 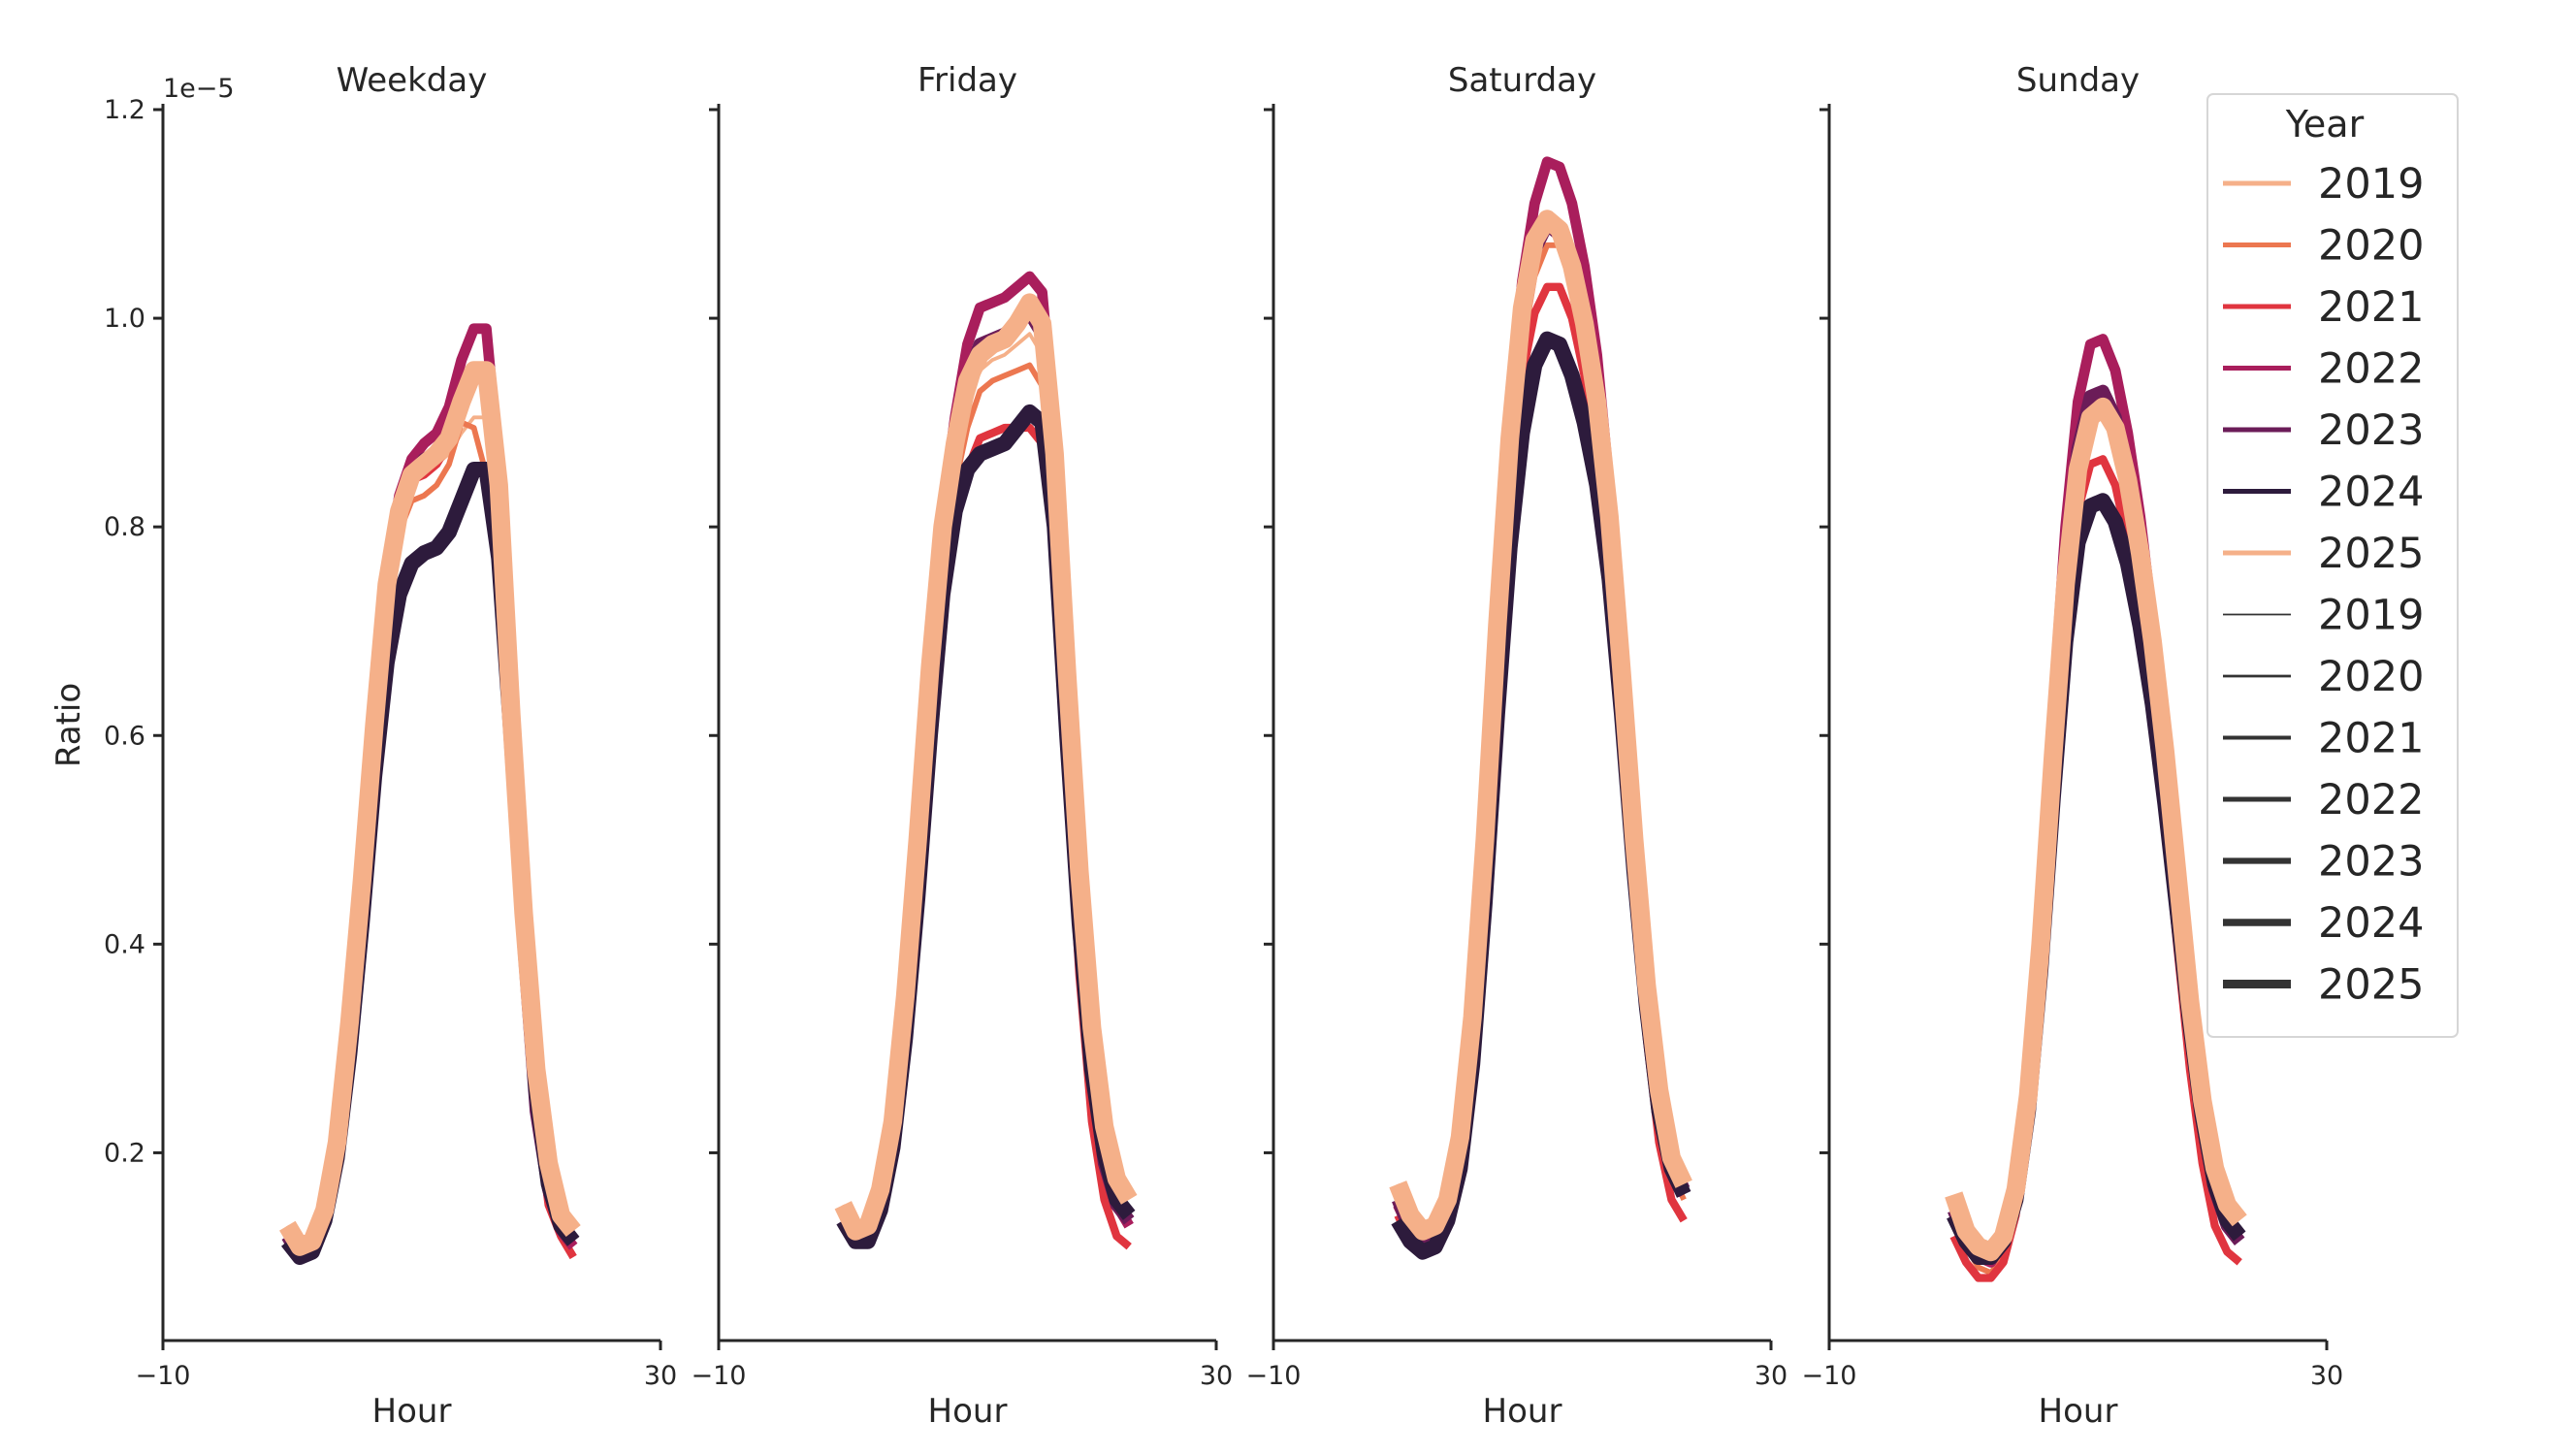 I want to click on y-tick-label: 0.8, so click(x=124, y=527).